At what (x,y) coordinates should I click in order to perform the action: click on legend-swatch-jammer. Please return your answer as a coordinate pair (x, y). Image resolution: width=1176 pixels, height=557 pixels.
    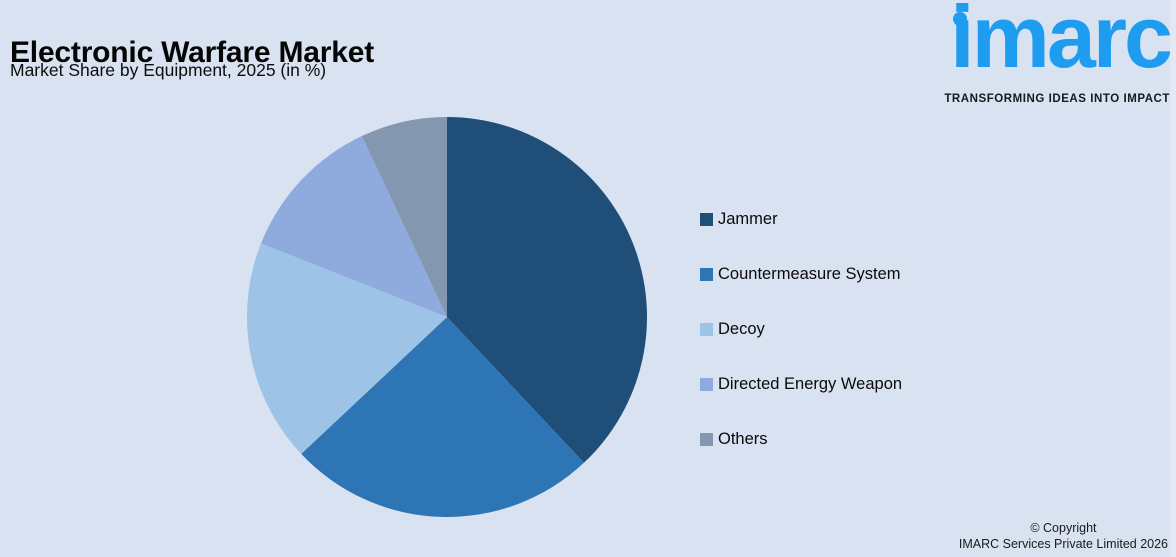
    Looking at the image, I should click on (706, 219).